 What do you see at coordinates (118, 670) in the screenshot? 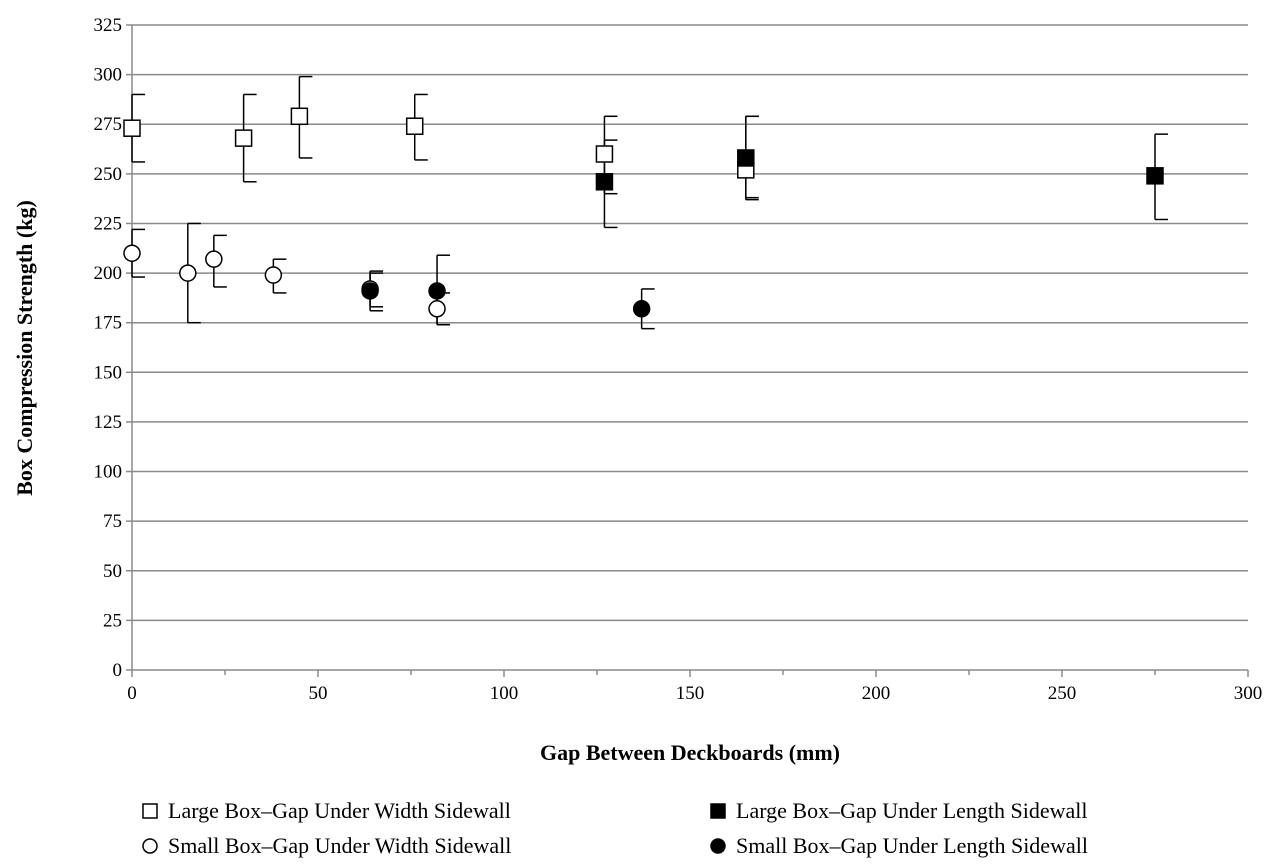
I see `y-tick-label: 0` at bounding box center [118, 670].